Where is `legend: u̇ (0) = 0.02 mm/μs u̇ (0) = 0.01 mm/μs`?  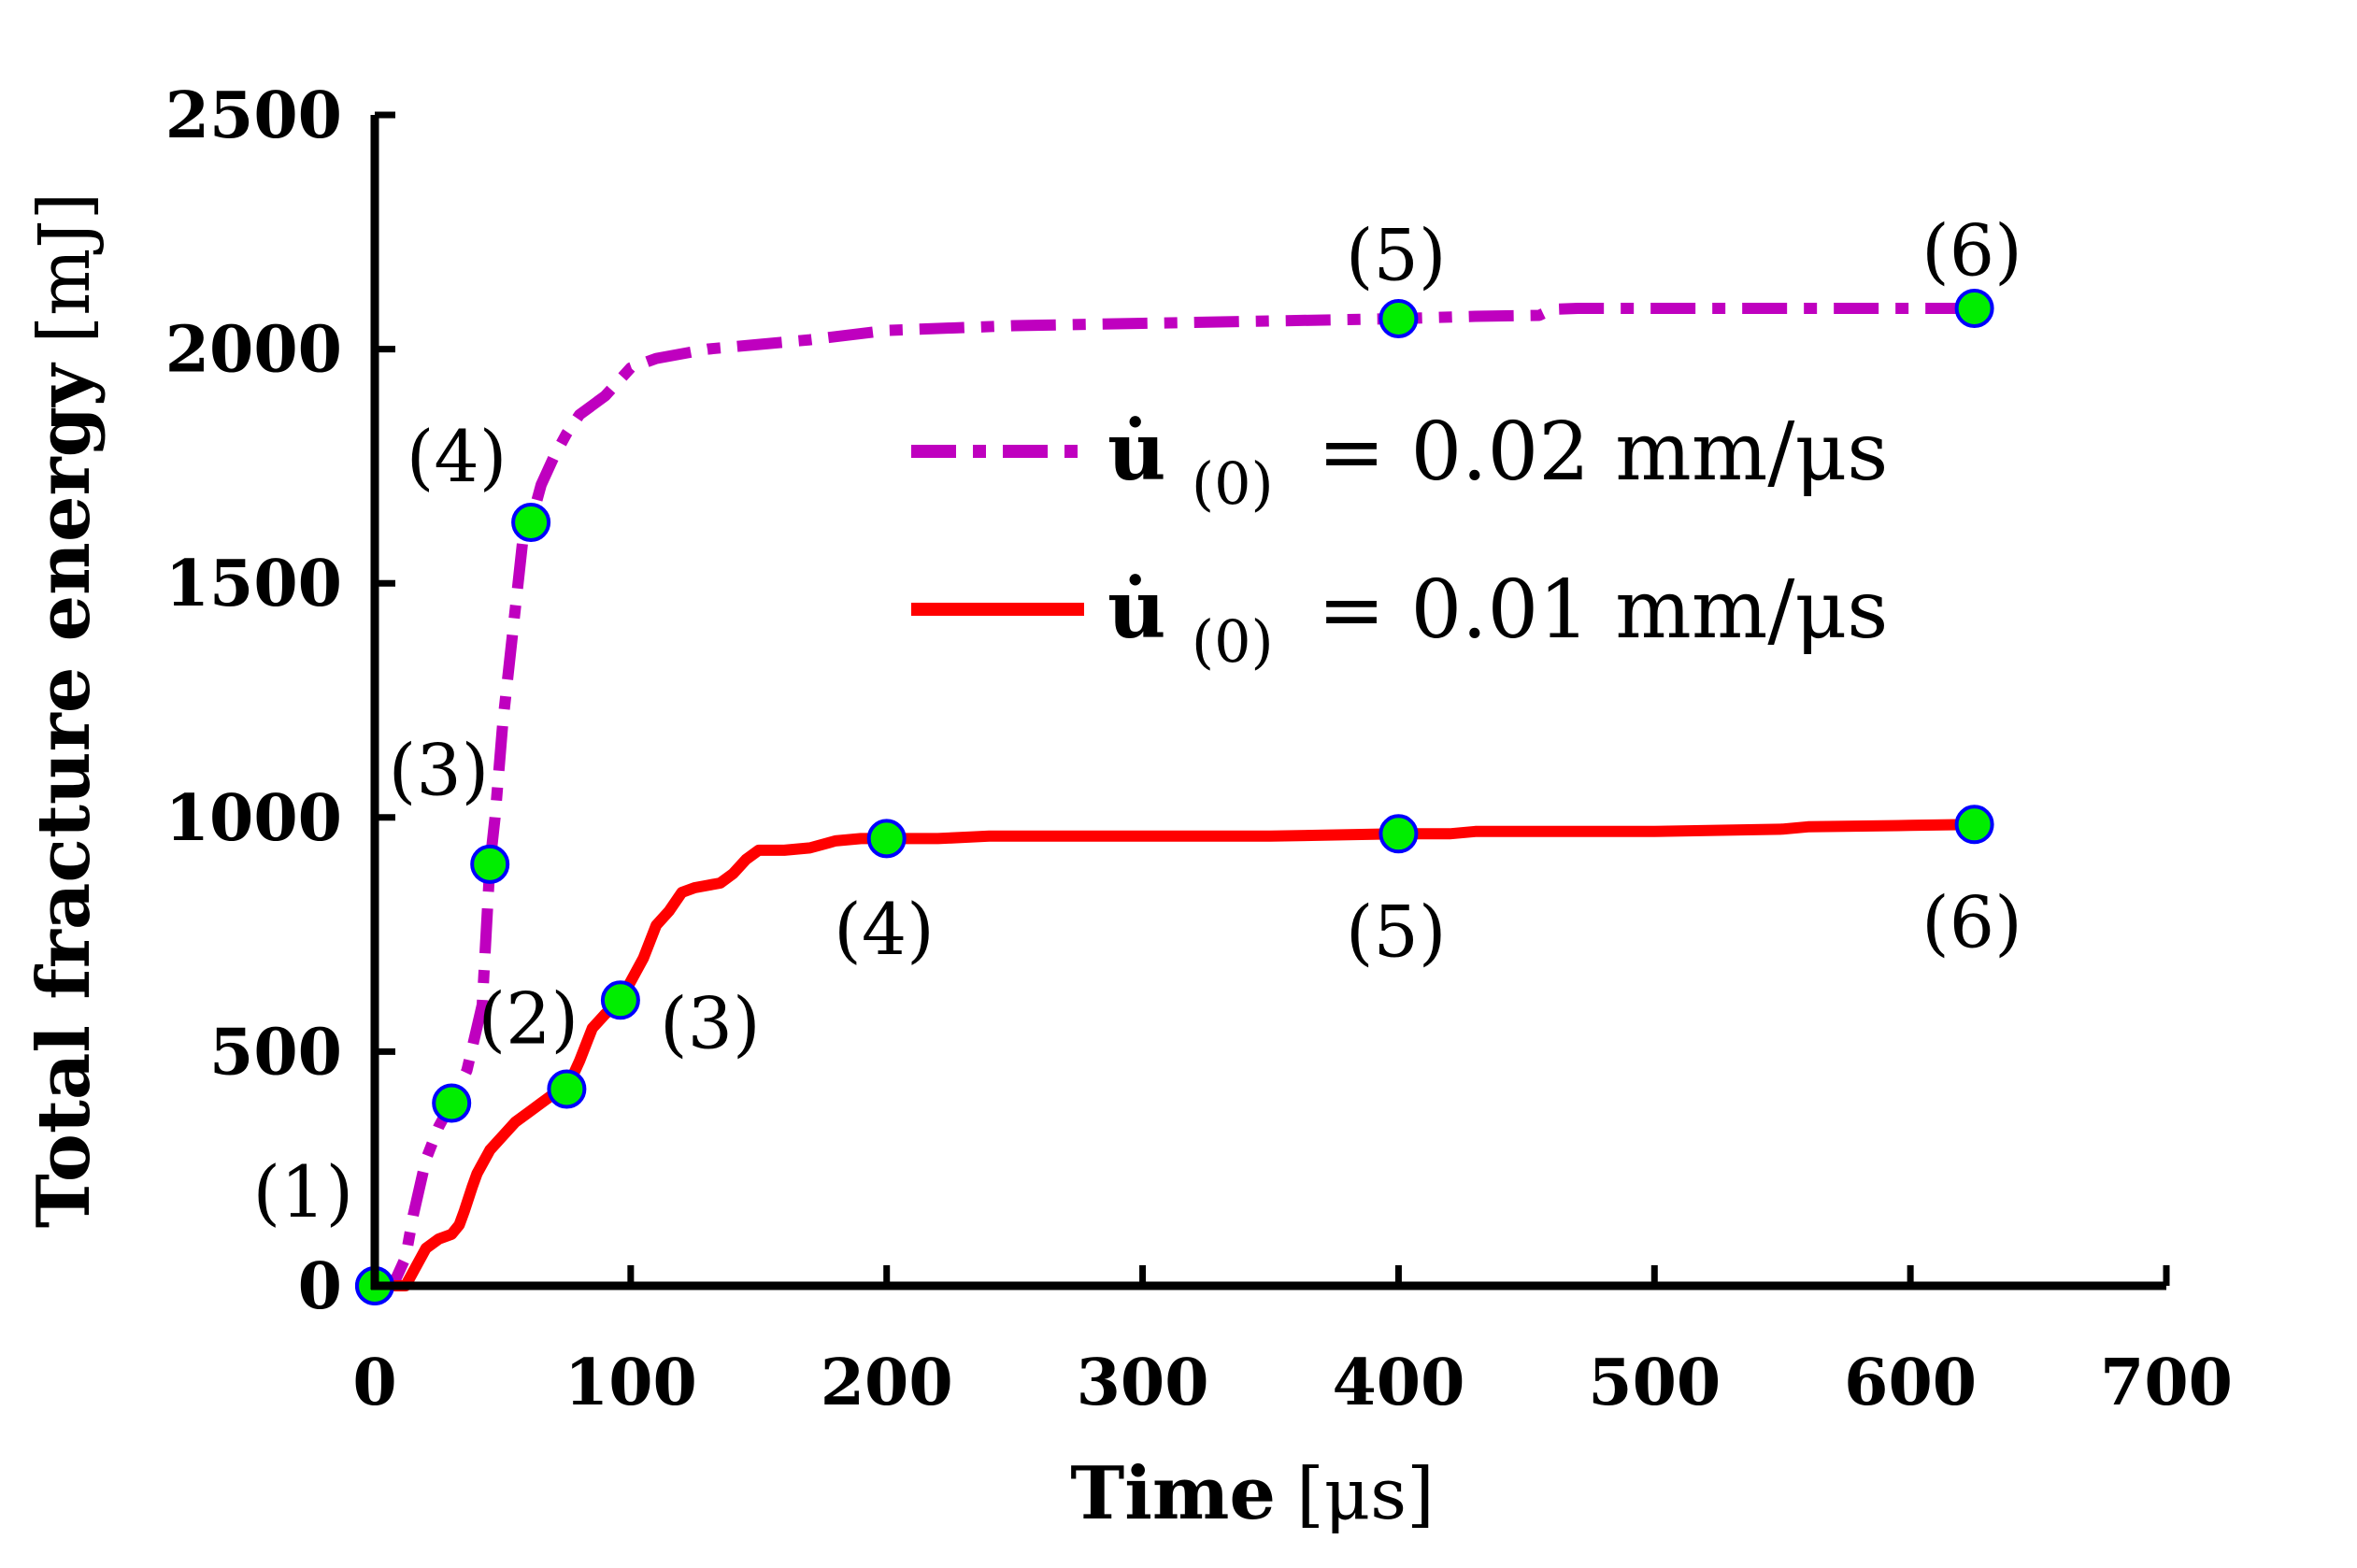
legend: u̇ (0) = 0.02 mm/μs u̇ (0) = 0.01 mm/μs is located at coordinates (1399, 543).